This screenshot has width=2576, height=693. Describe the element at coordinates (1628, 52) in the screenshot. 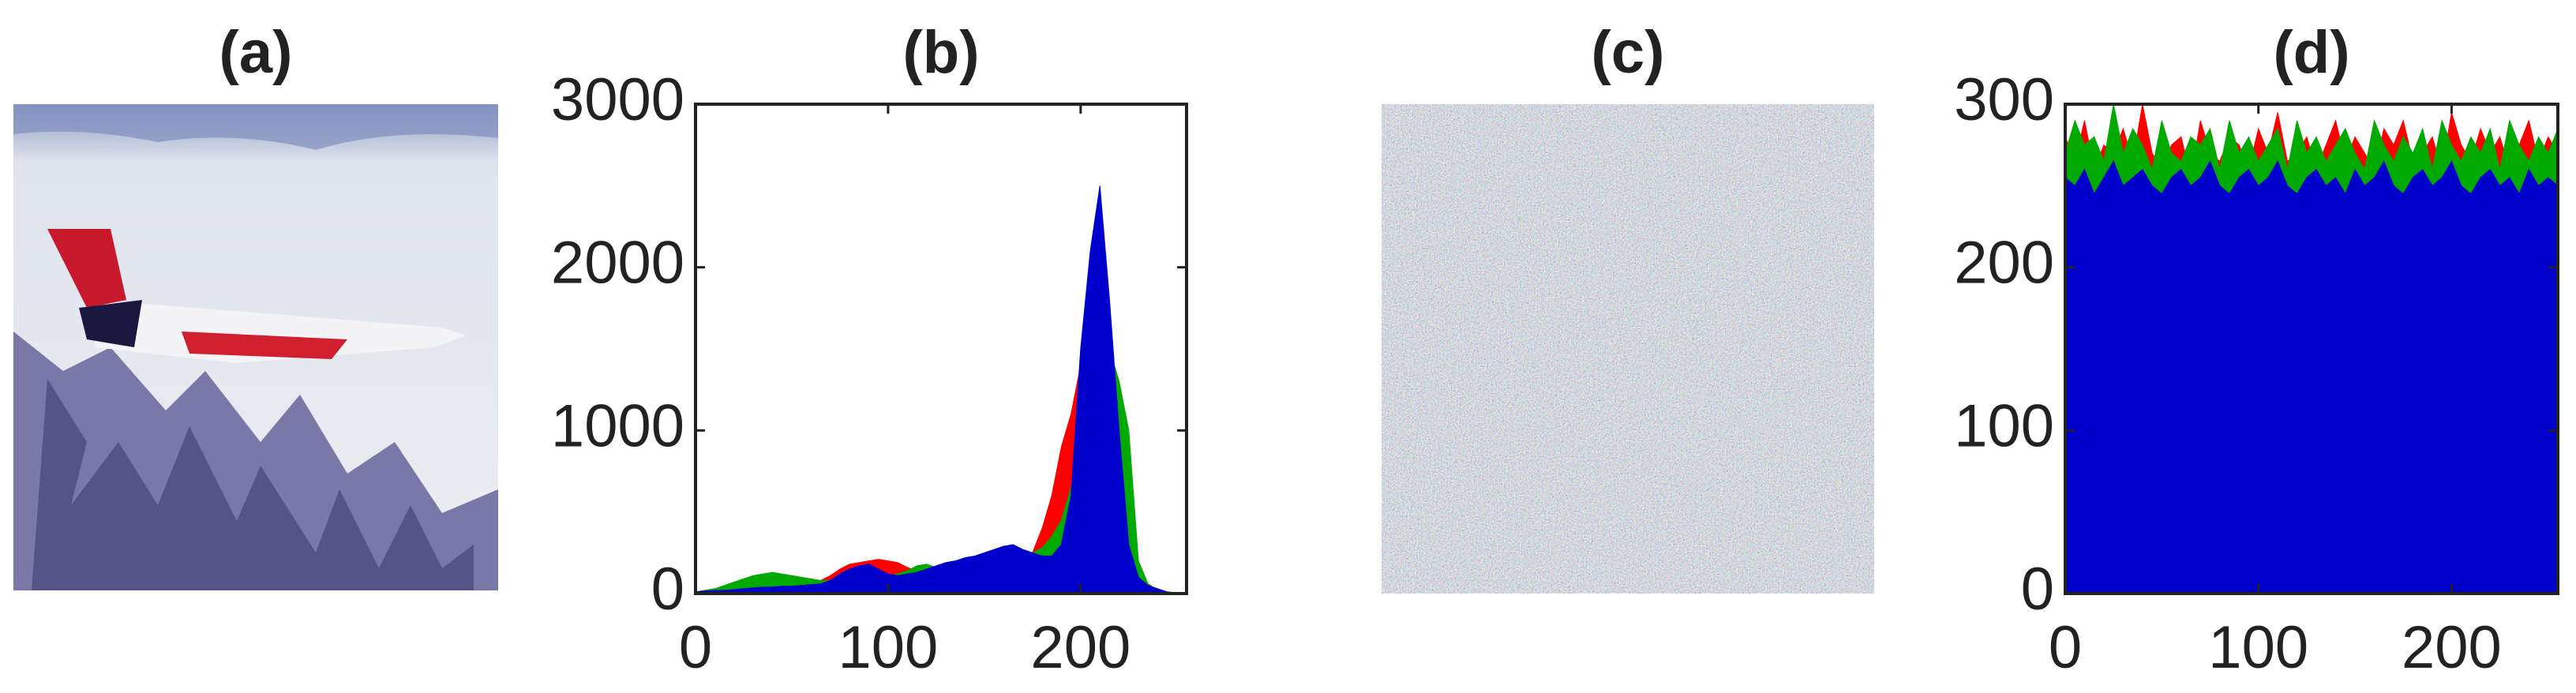

I see `panel-title: (c)` at that location.